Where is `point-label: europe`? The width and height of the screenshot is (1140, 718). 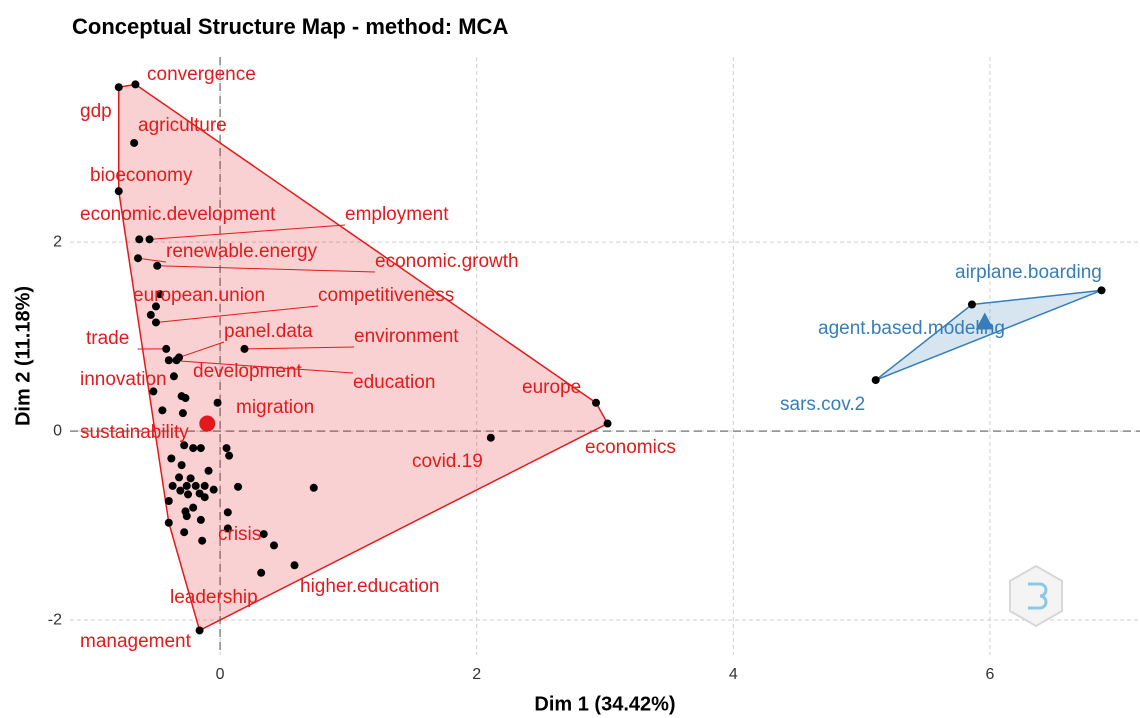 point-label: europe is located at coordinates (551, 387).